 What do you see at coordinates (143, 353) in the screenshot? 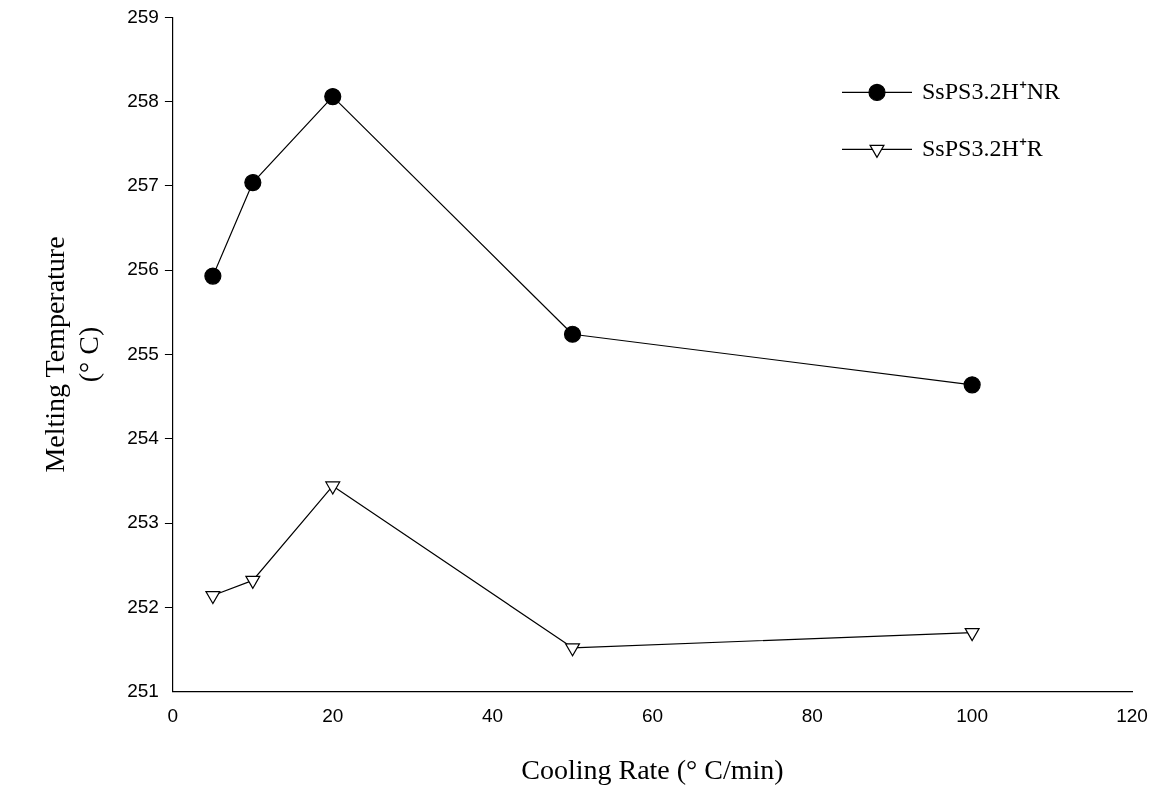
I see `y-tick-label: 255` at bounding box center [143, 353].